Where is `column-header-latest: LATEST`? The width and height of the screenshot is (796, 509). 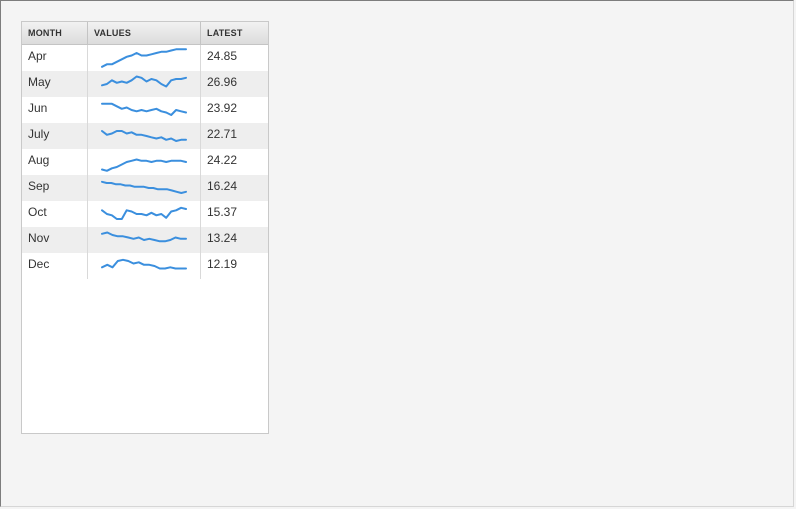
column-header-latest: LATEST is located at coordinates (225, 33).